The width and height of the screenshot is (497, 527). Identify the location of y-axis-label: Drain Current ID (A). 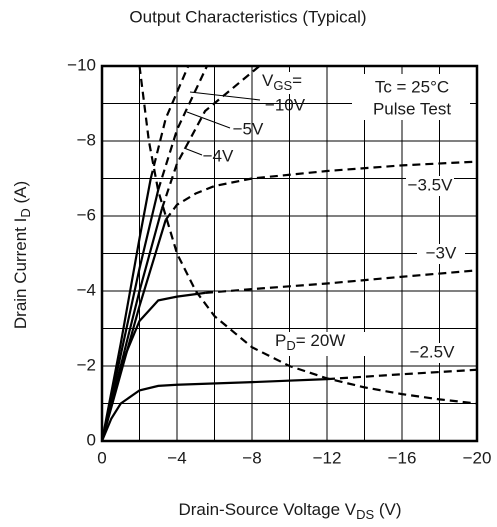
(22, 255).